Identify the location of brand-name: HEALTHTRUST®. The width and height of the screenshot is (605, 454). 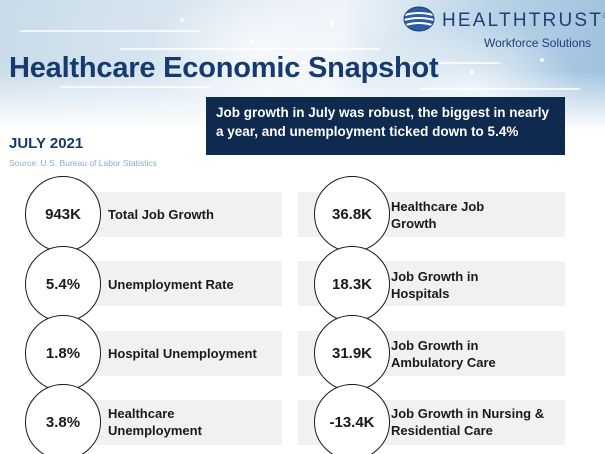
(523, 20).